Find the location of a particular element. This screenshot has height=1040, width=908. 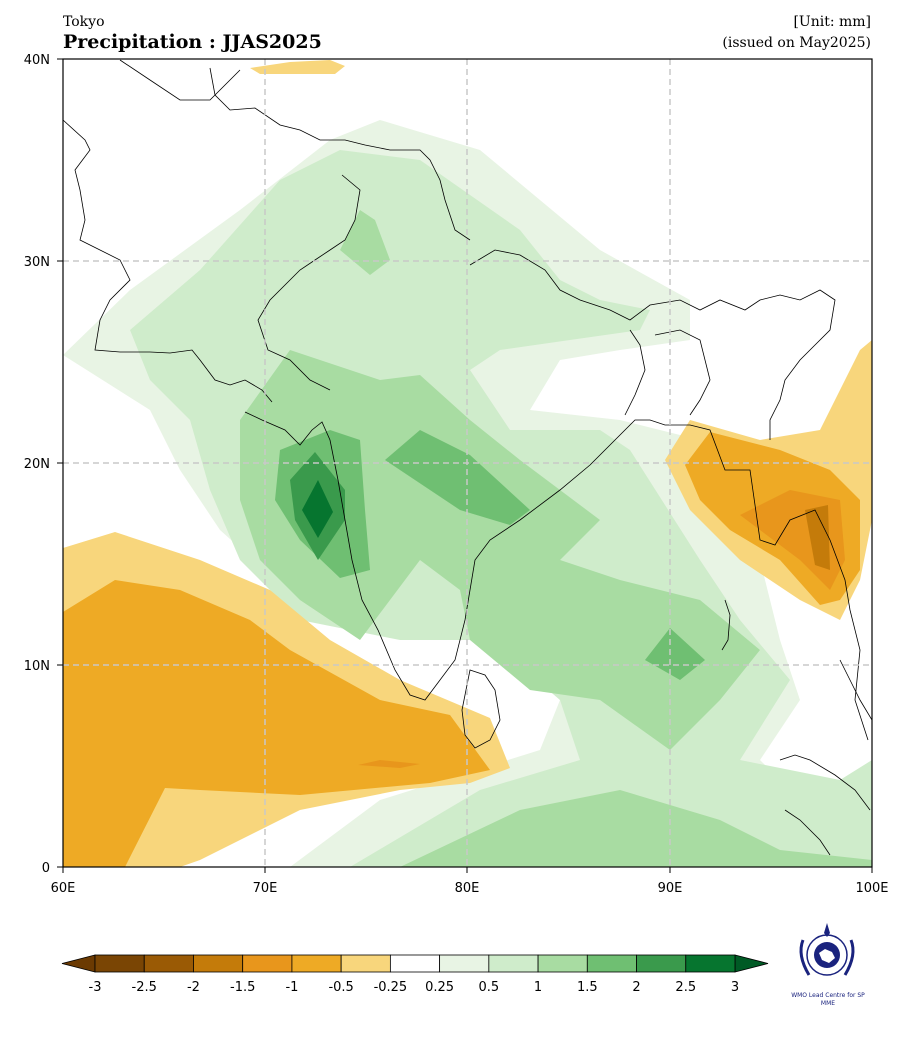

unit-label: [Unit: mm] is located at coordinates (832, 22).